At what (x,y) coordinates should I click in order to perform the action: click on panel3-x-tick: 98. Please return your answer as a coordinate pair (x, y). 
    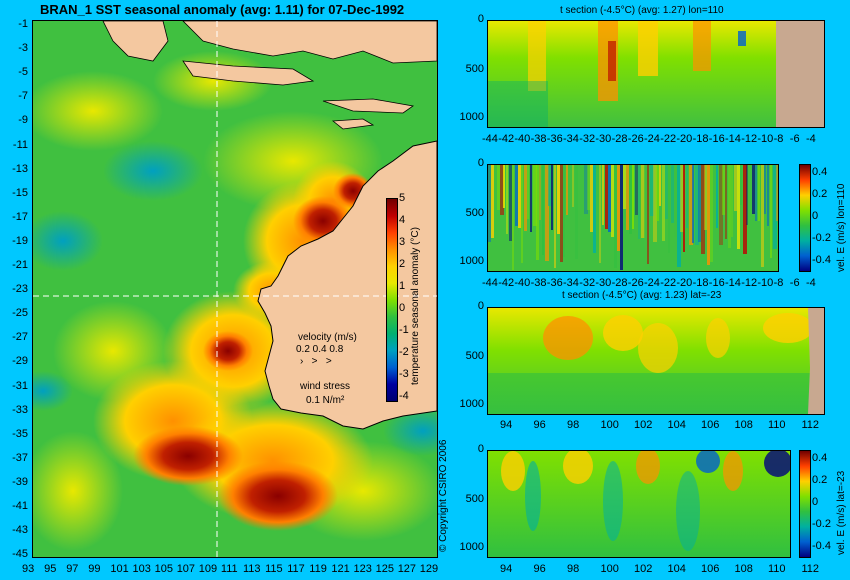
    Looking at the image, I should click on (573, 425).